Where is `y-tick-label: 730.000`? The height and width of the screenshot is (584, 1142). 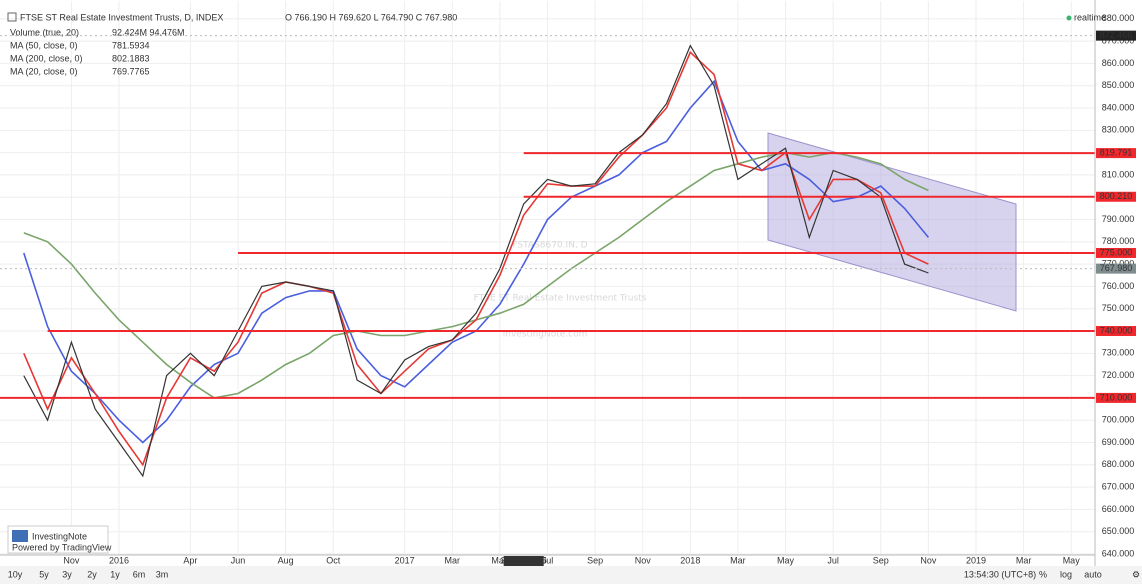
y-tick-label: 730.000 is located at coordinates (1118, 353).